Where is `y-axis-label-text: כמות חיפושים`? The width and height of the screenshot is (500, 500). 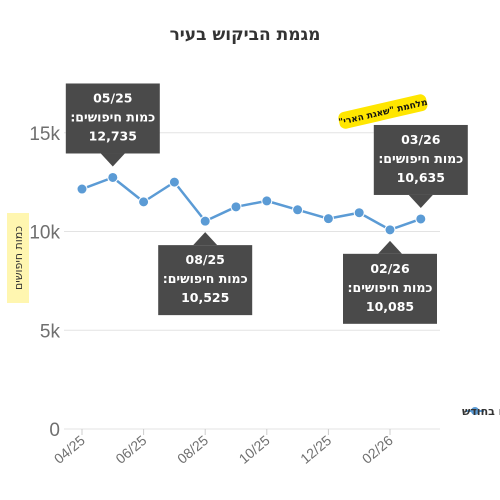
y-axis-label-text: כמות חיפושים is located at coordinates (18, 258).